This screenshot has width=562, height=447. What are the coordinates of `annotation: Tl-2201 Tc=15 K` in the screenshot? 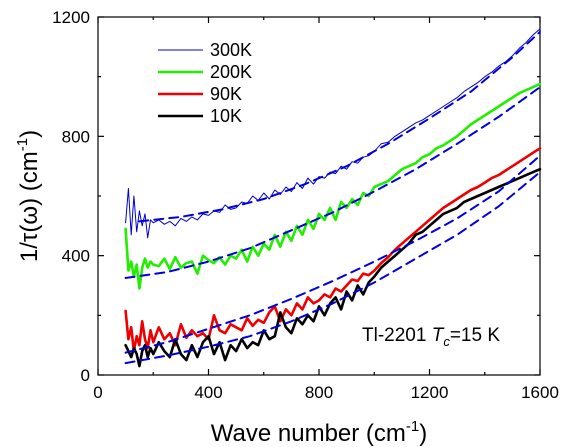 It's located at (431, 337).